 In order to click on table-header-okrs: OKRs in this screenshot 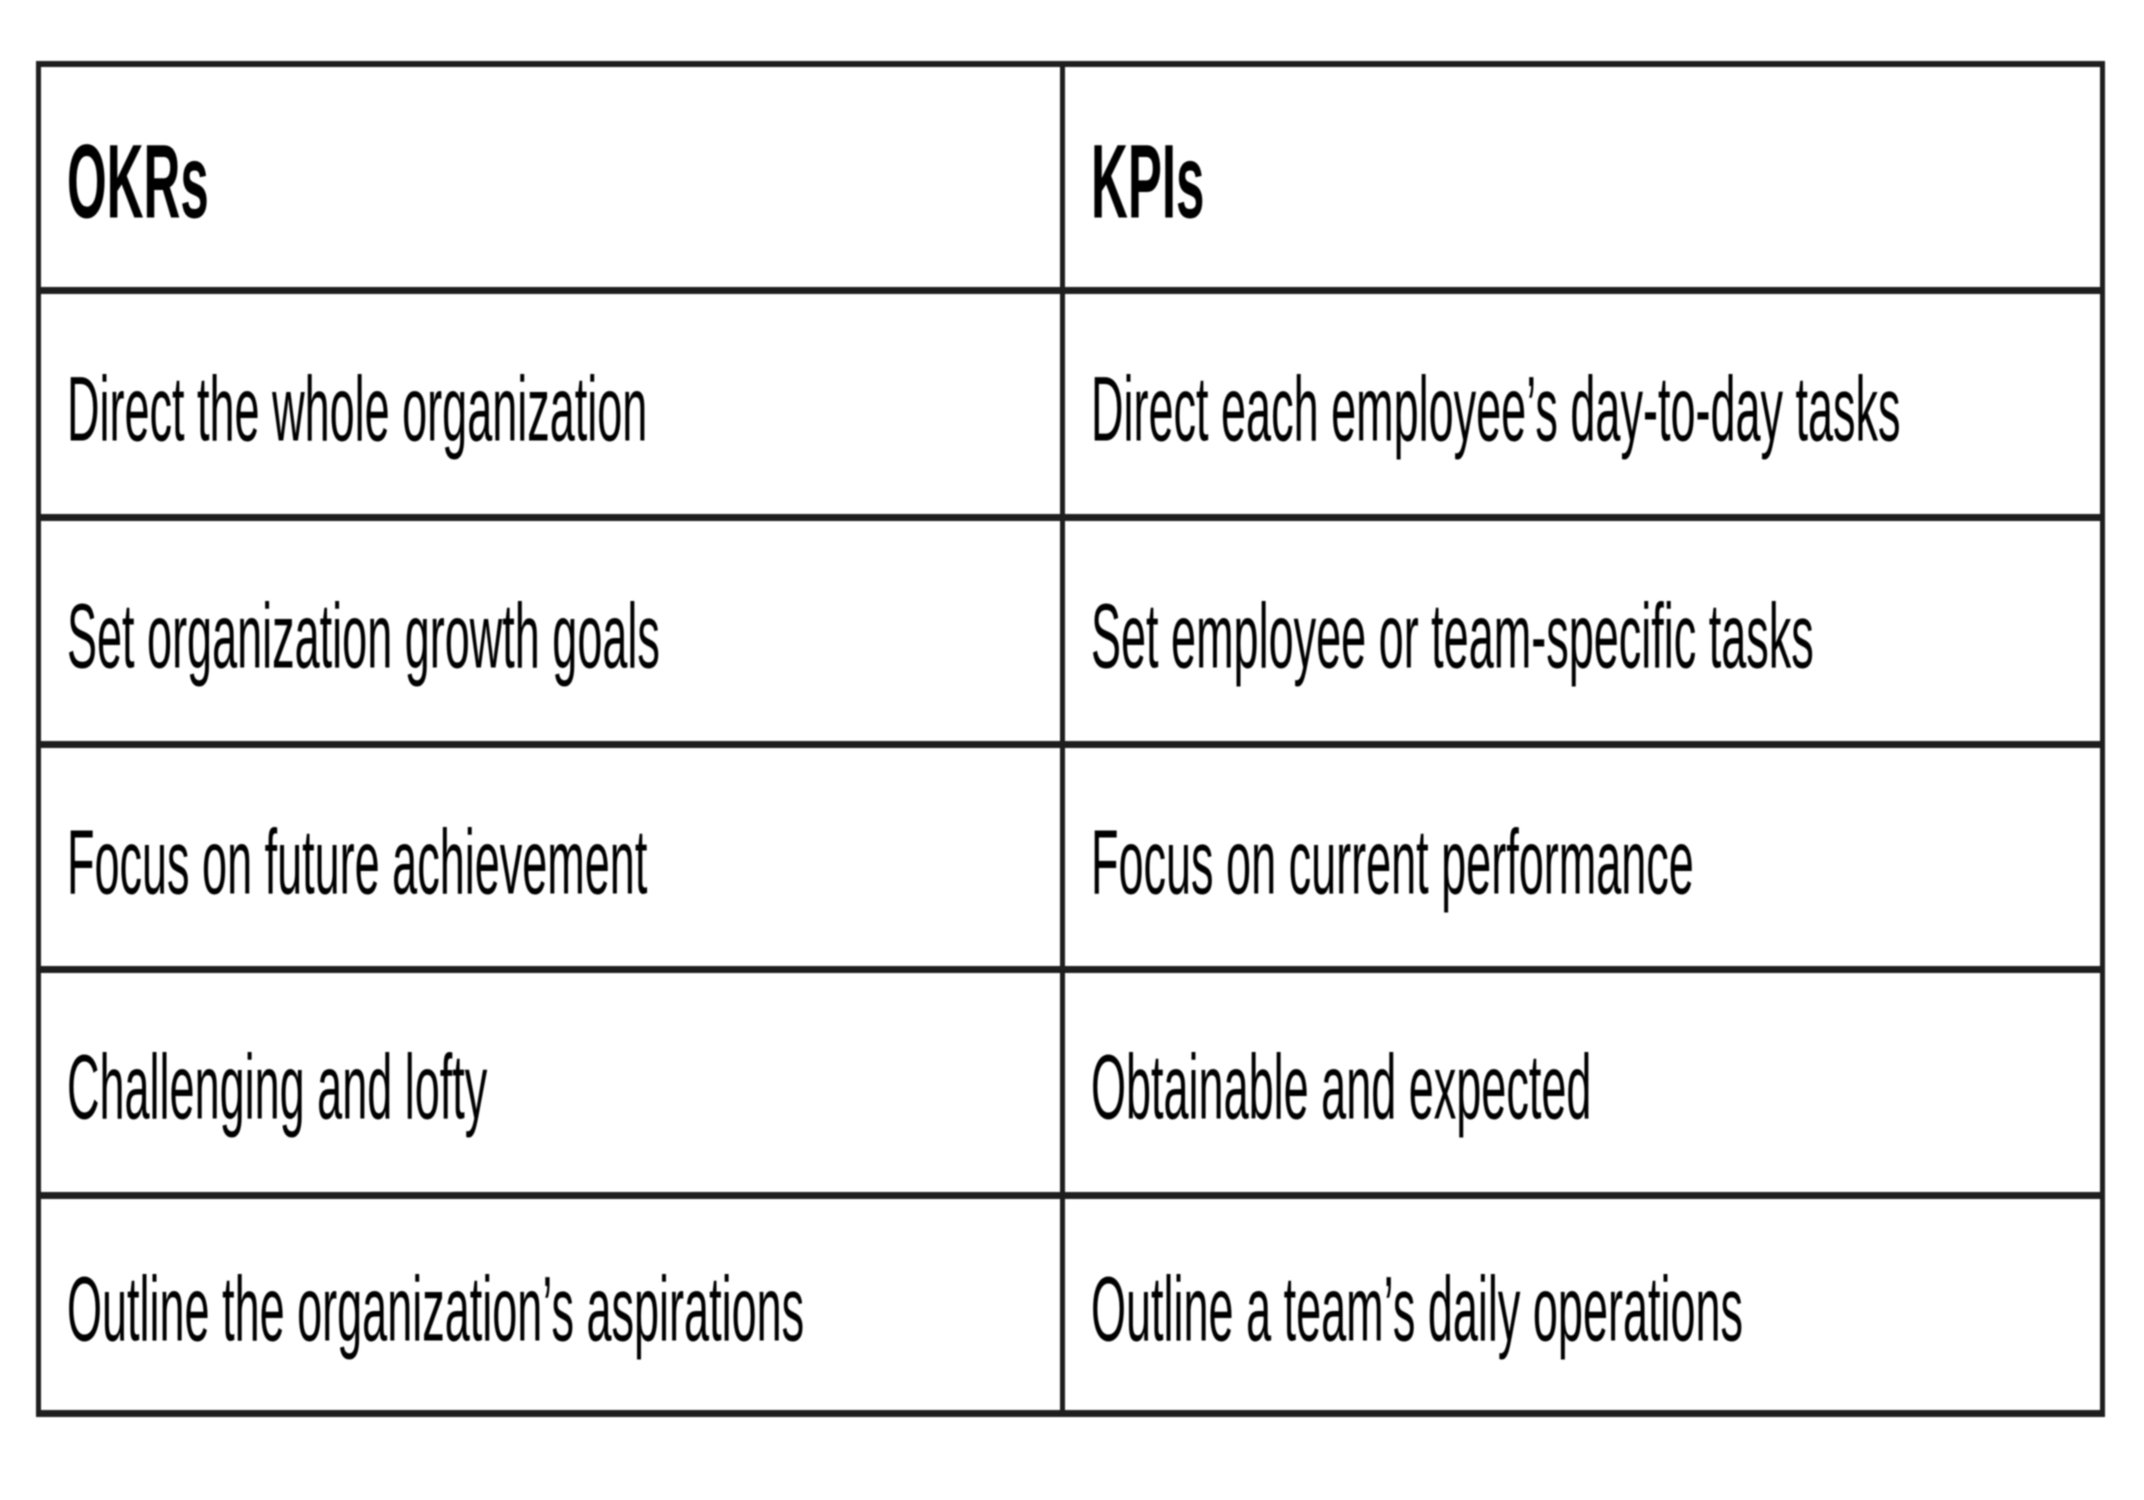, I will do `click(553, 180)`.